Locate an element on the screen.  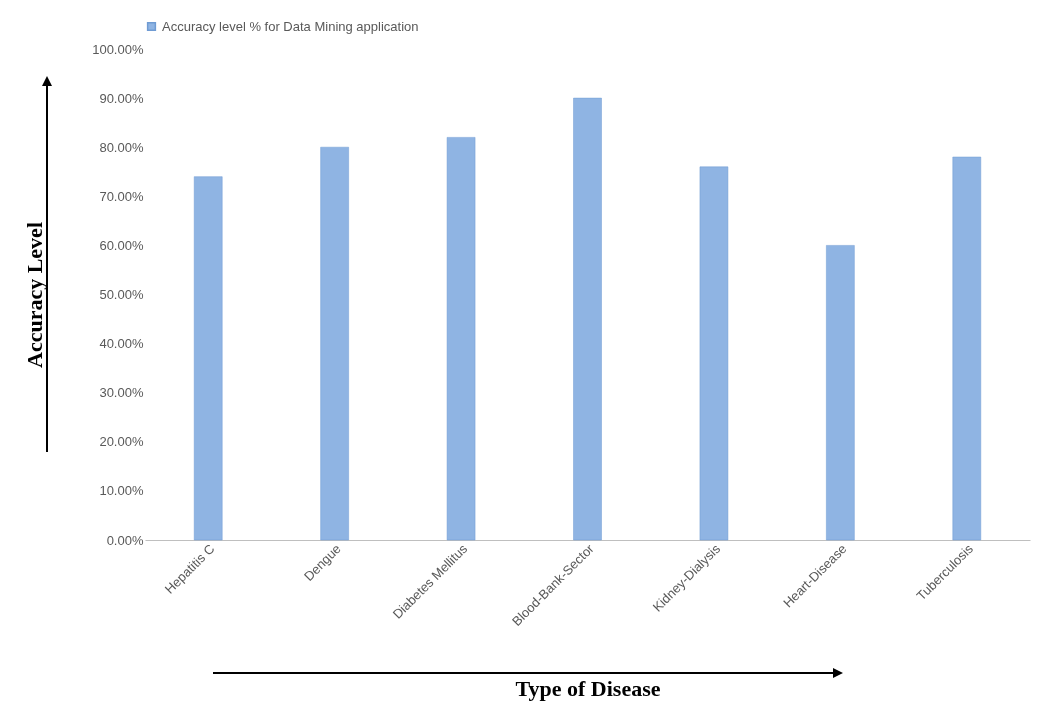
y-tick-label: 70.00% is located at coordinates (121, 196).